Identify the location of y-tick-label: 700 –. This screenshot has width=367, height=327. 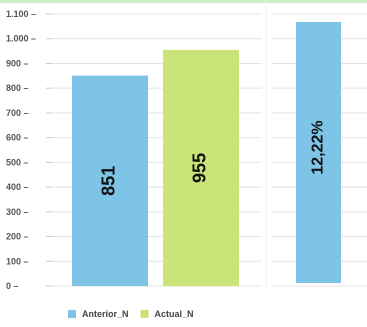
(17, 113).